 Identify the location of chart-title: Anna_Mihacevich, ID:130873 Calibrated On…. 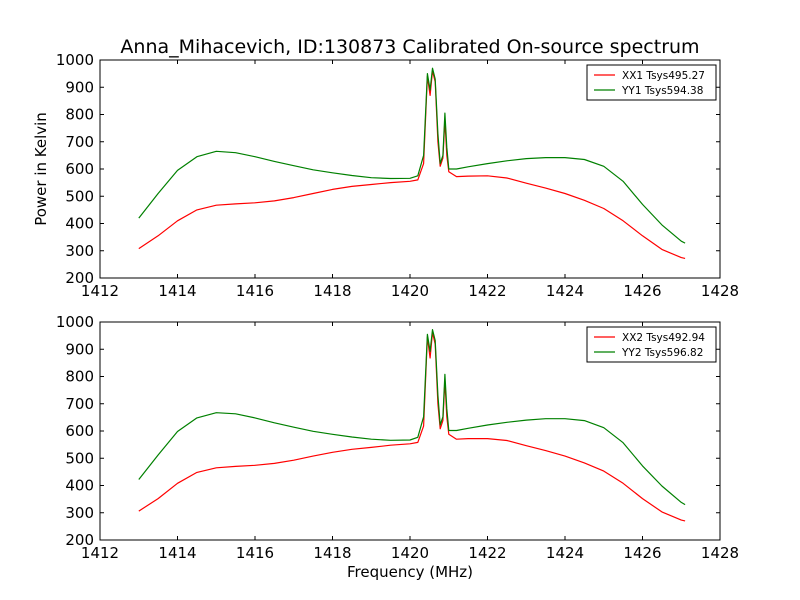
(409, 47).